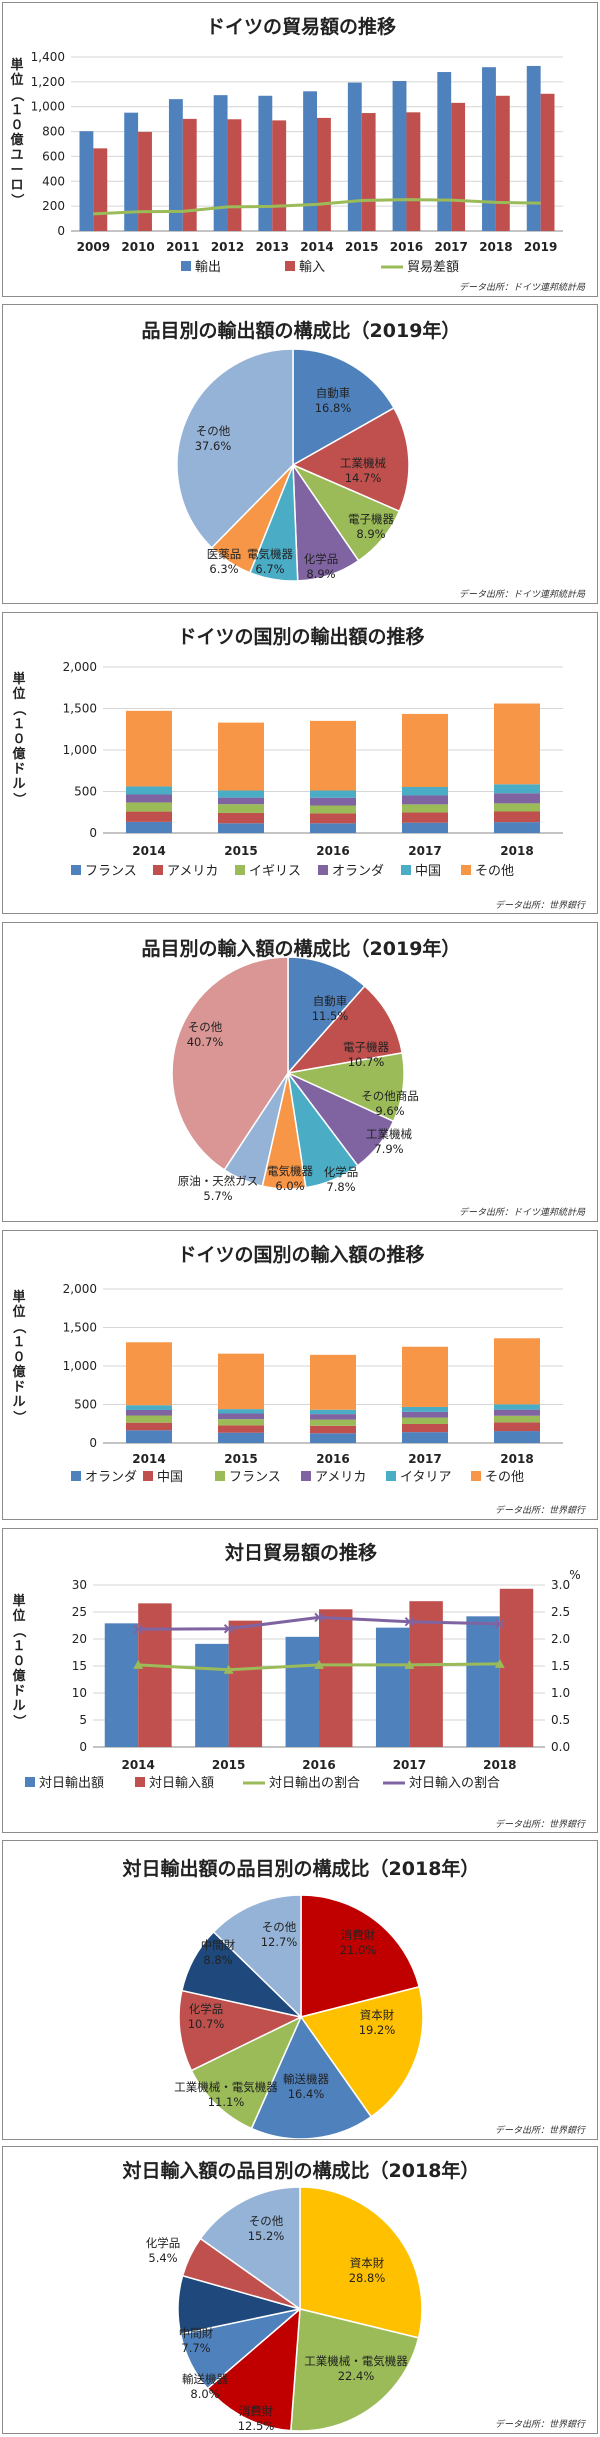  I want to click on slice-percent: 16.8%, so click(333, 408).